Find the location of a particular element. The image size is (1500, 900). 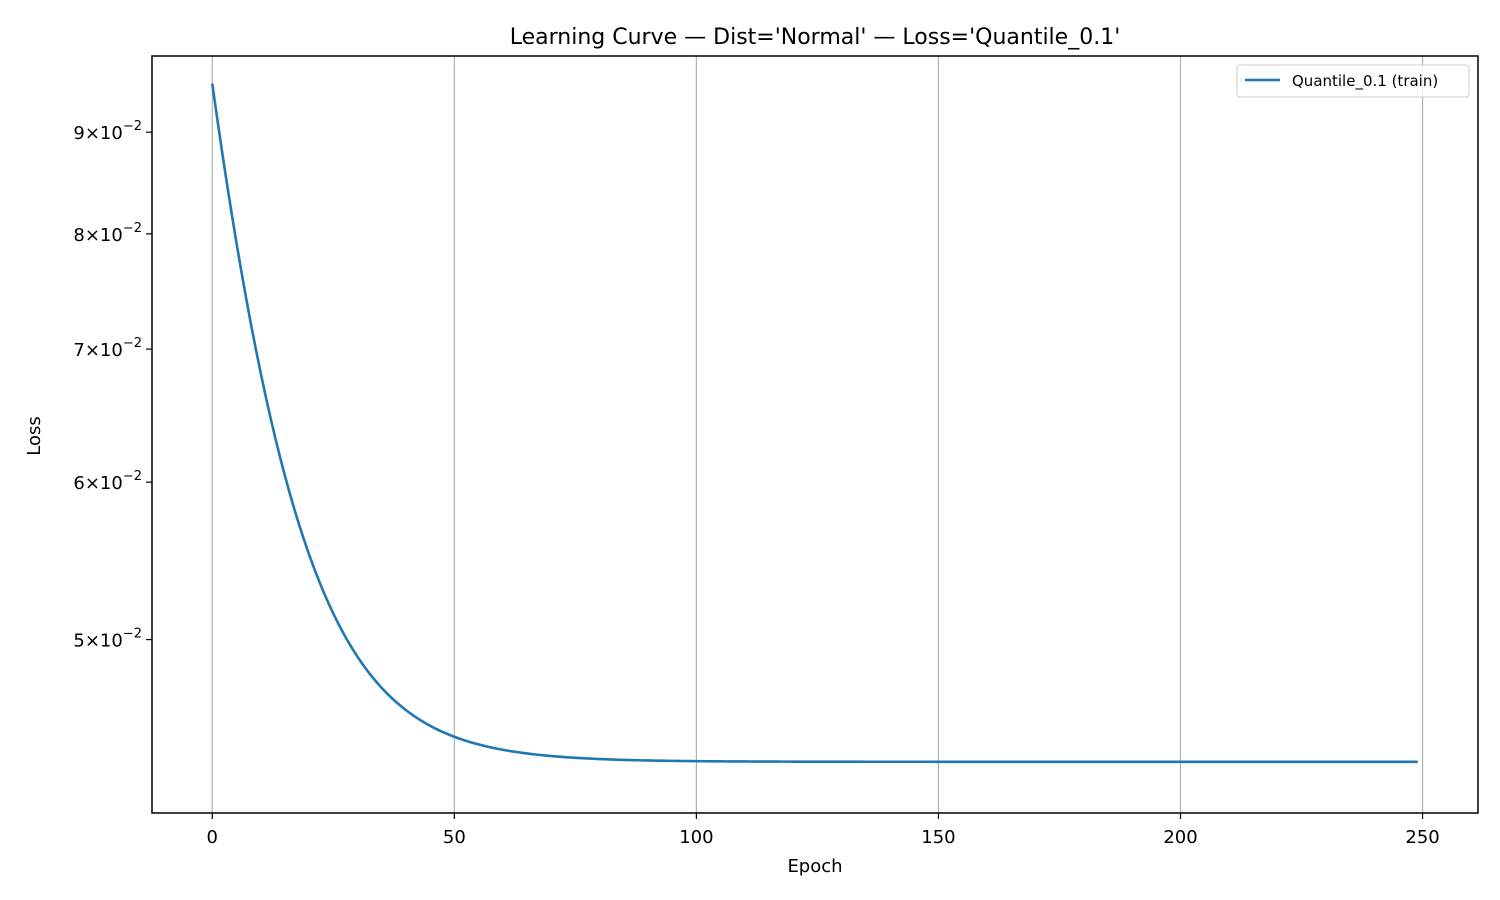

y-tick-mantissa: 9 is located at coordinates (78, 133).